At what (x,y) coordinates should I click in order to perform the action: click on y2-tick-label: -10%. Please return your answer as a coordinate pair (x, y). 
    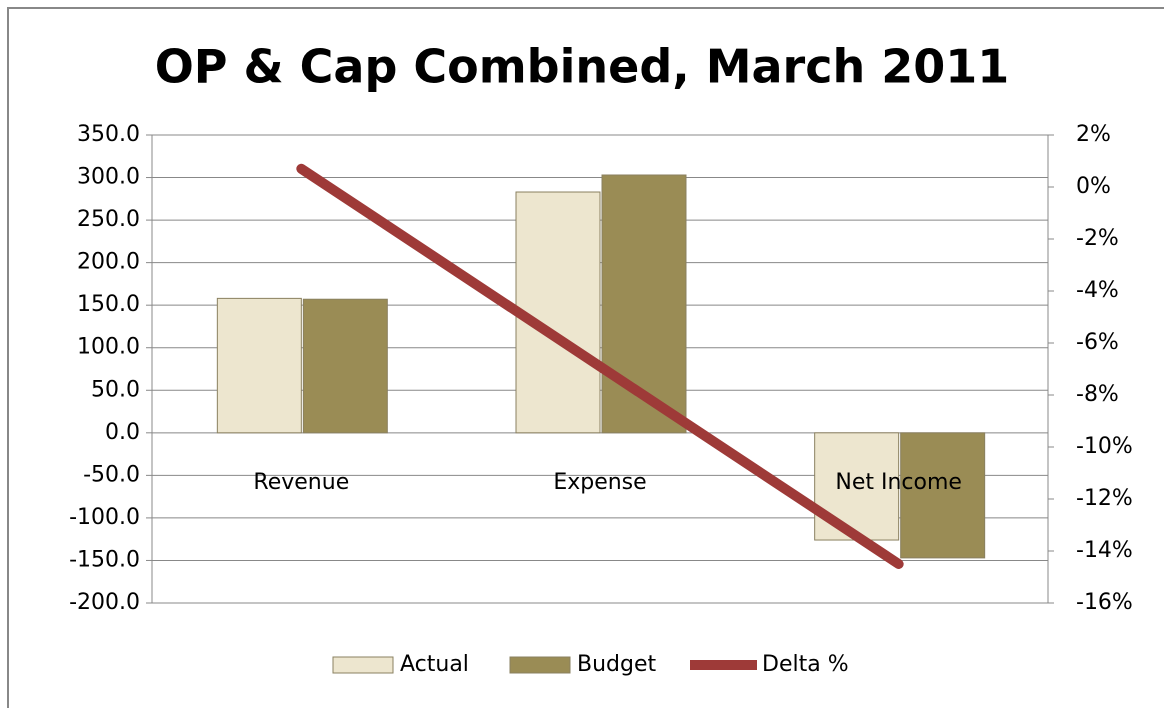
    Looking at the image, I should click on (1104, 446).